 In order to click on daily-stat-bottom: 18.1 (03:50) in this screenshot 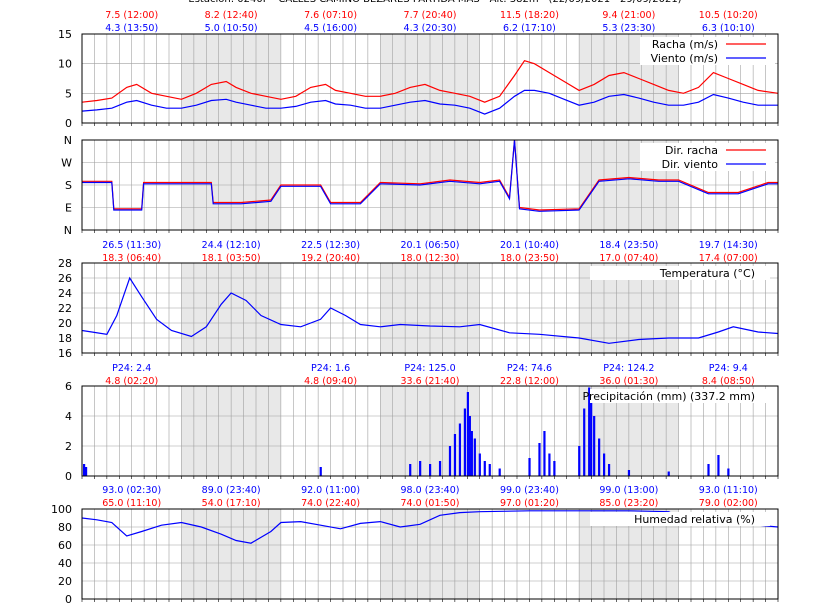, I will do `click(231, 258)`.